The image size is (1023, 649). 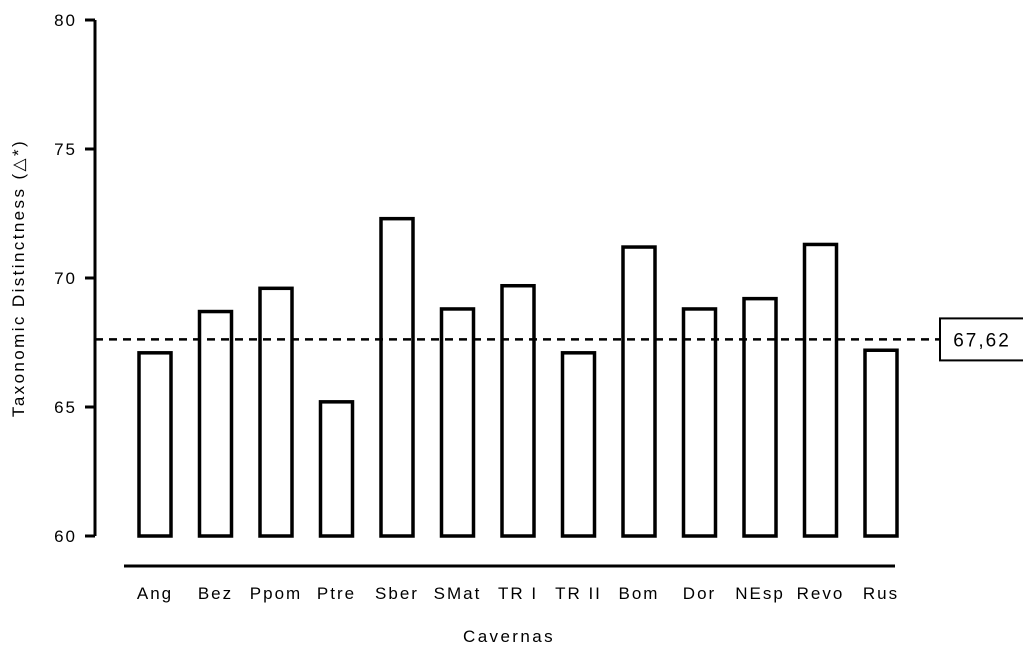 What do you see at coordinates (65, 149) in the screenshot?
I see `y-tick-label: 75` at bounding box center [65, 149].